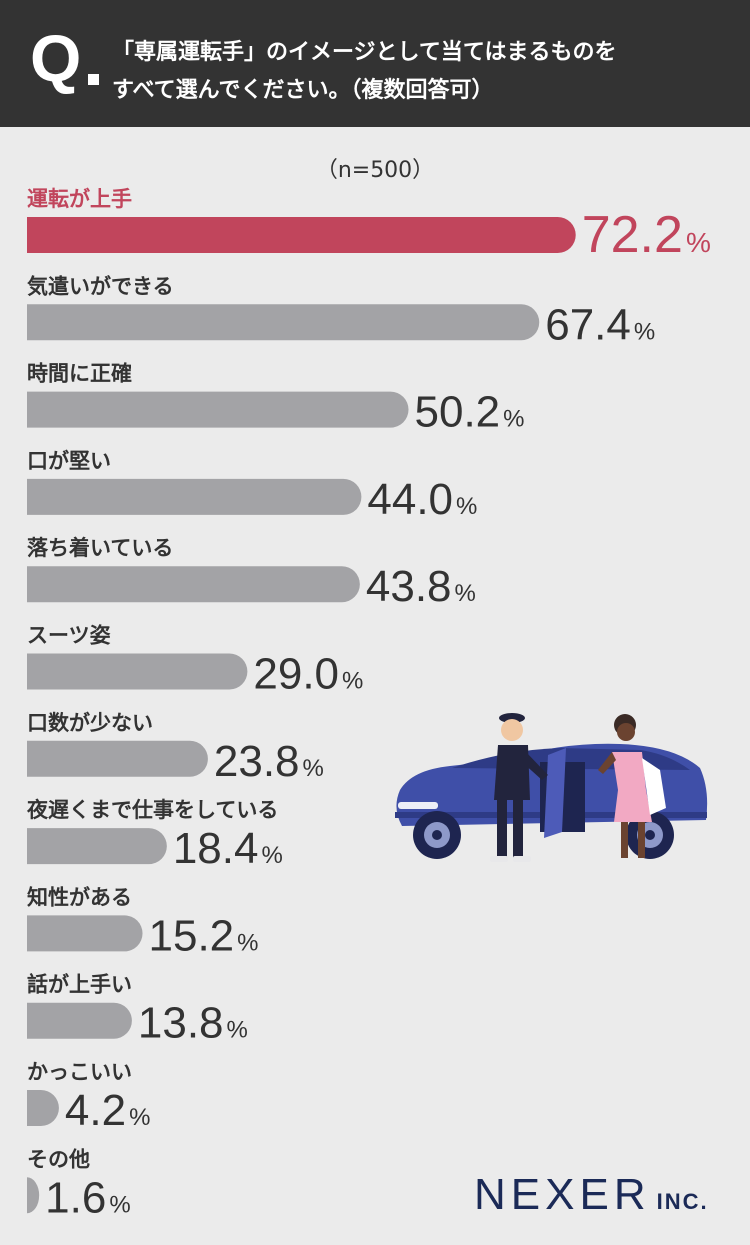 The width and height of the screenshot is (750, 1245). Describe the element at coordinates (88, 1197) in the screenshot. I see `value-label: 1.6%` at that location.